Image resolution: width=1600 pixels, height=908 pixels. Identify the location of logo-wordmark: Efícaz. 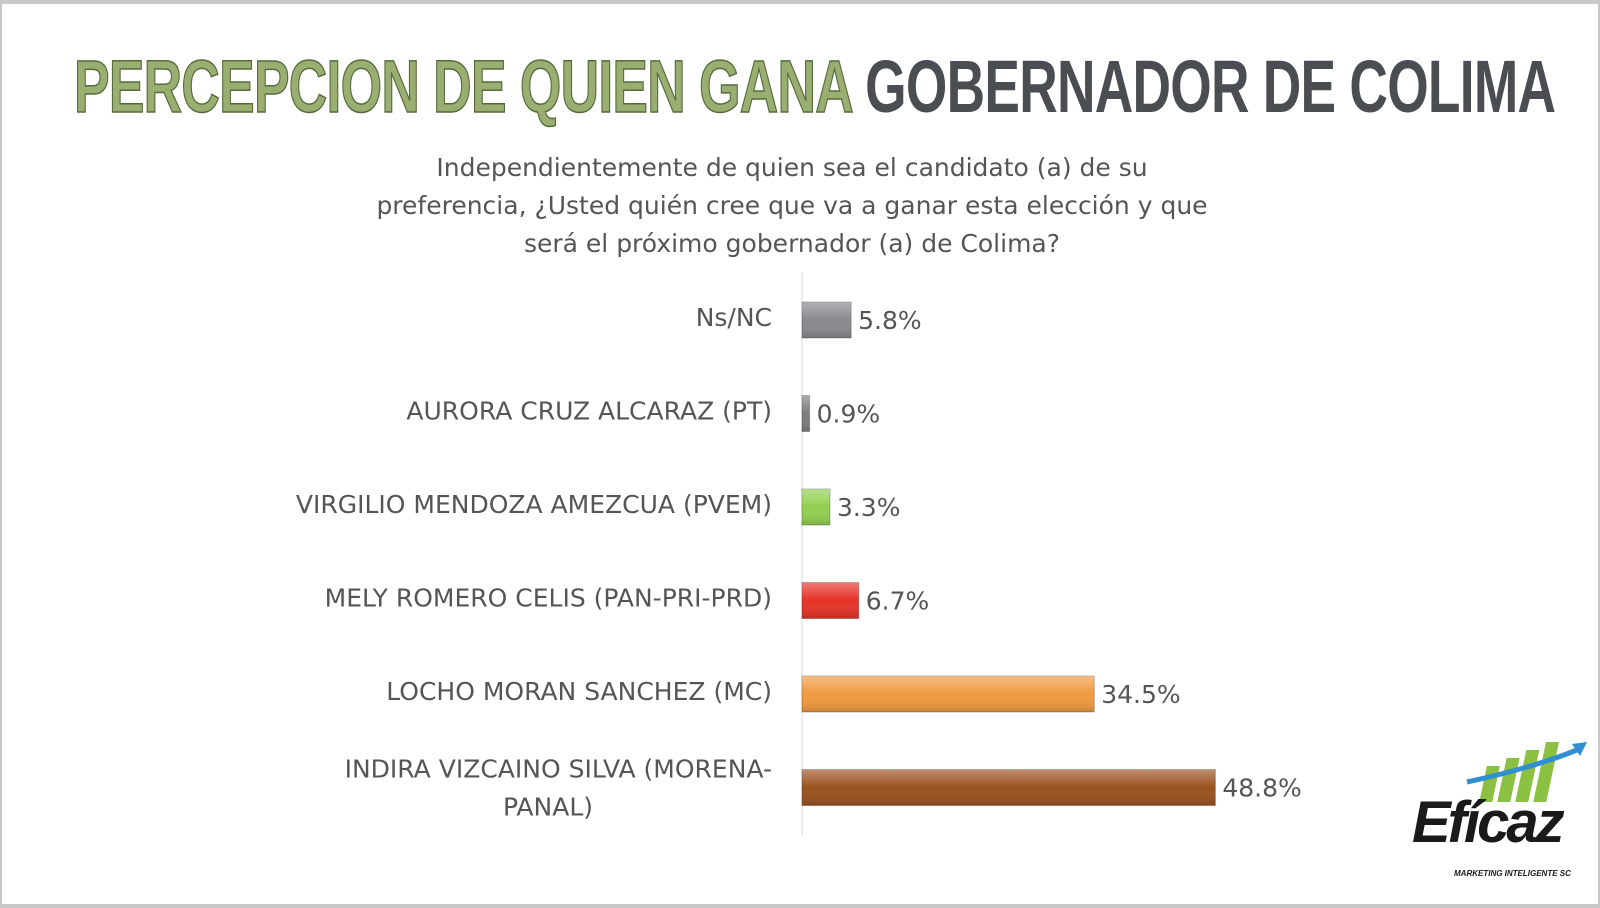
(1488, 822).